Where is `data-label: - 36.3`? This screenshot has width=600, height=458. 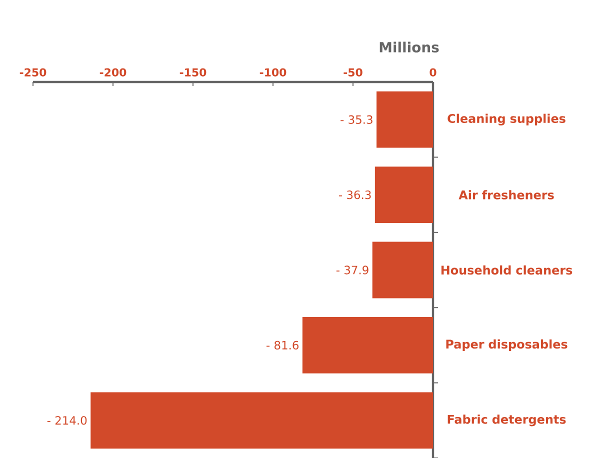 data-label: - 36.3 is located at coordinates (355, 195).